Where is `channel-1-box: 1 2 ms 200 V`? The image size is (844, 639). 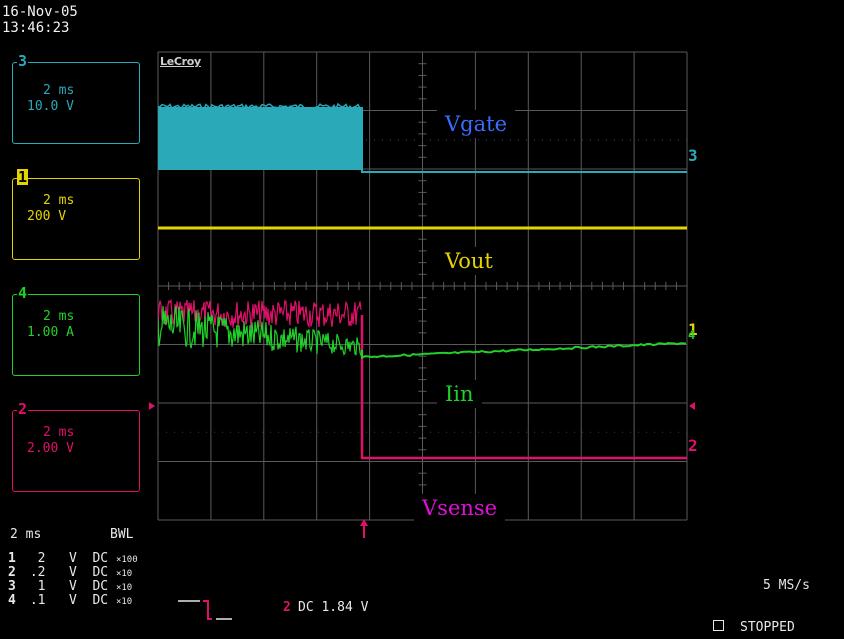
channel-1-box: 1 2 ms 200 V is located at coordinates (76, 214).